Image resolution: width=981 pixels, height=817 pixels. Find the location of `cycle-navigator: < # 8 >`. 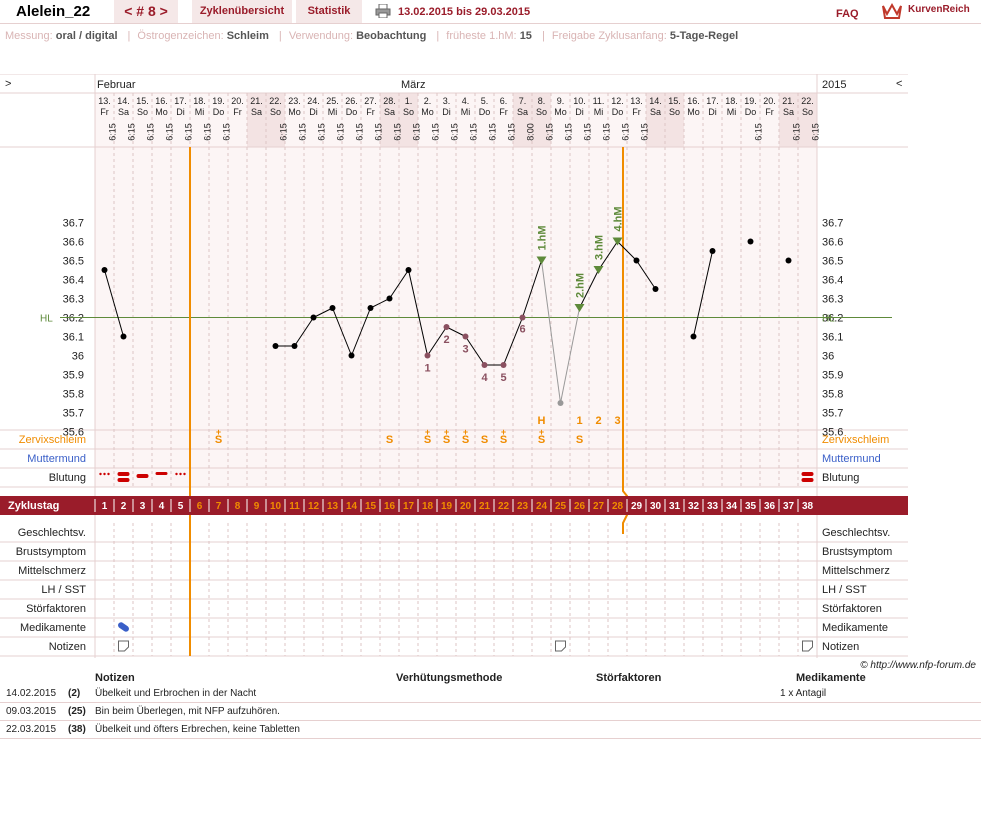

cycle-navigator: < # 8 > is located at coordinates (146, 11).